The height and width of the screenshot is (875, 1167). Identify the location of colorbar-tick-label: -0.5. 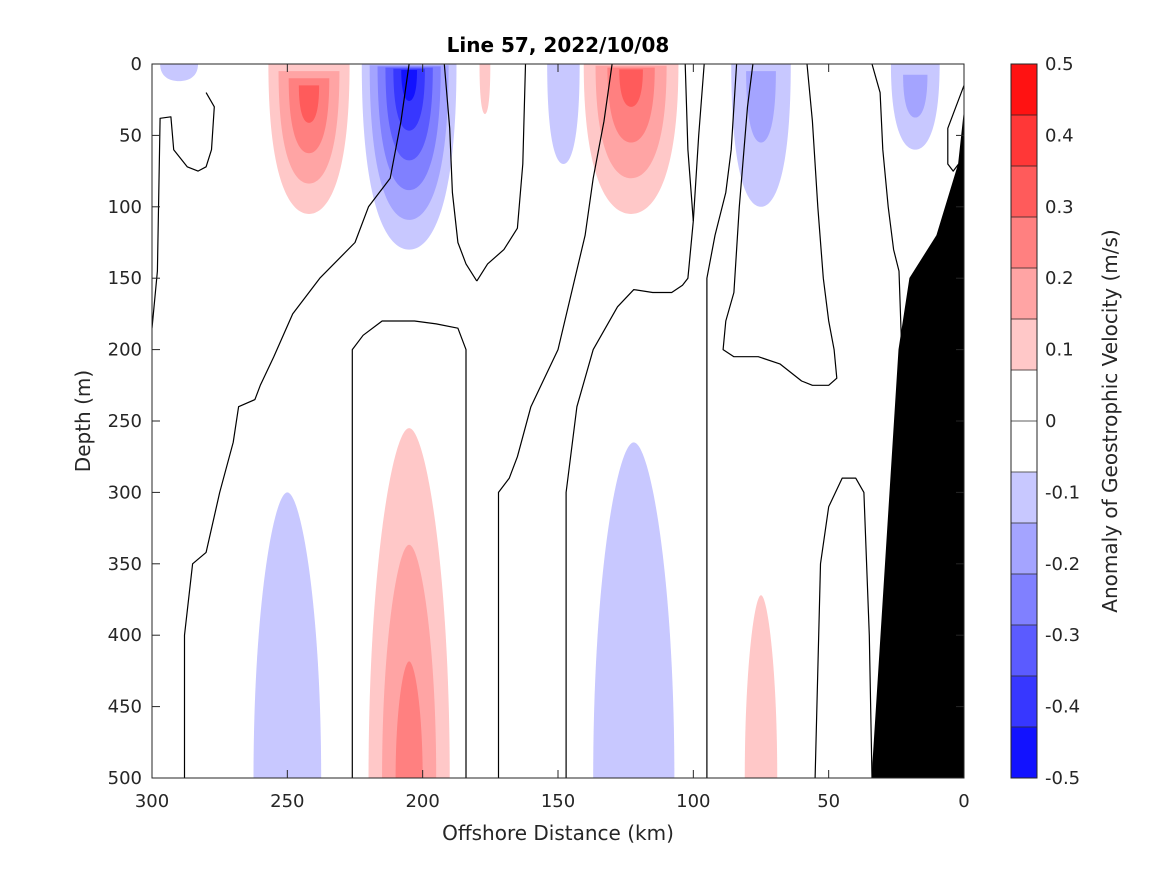
(1062, 778).